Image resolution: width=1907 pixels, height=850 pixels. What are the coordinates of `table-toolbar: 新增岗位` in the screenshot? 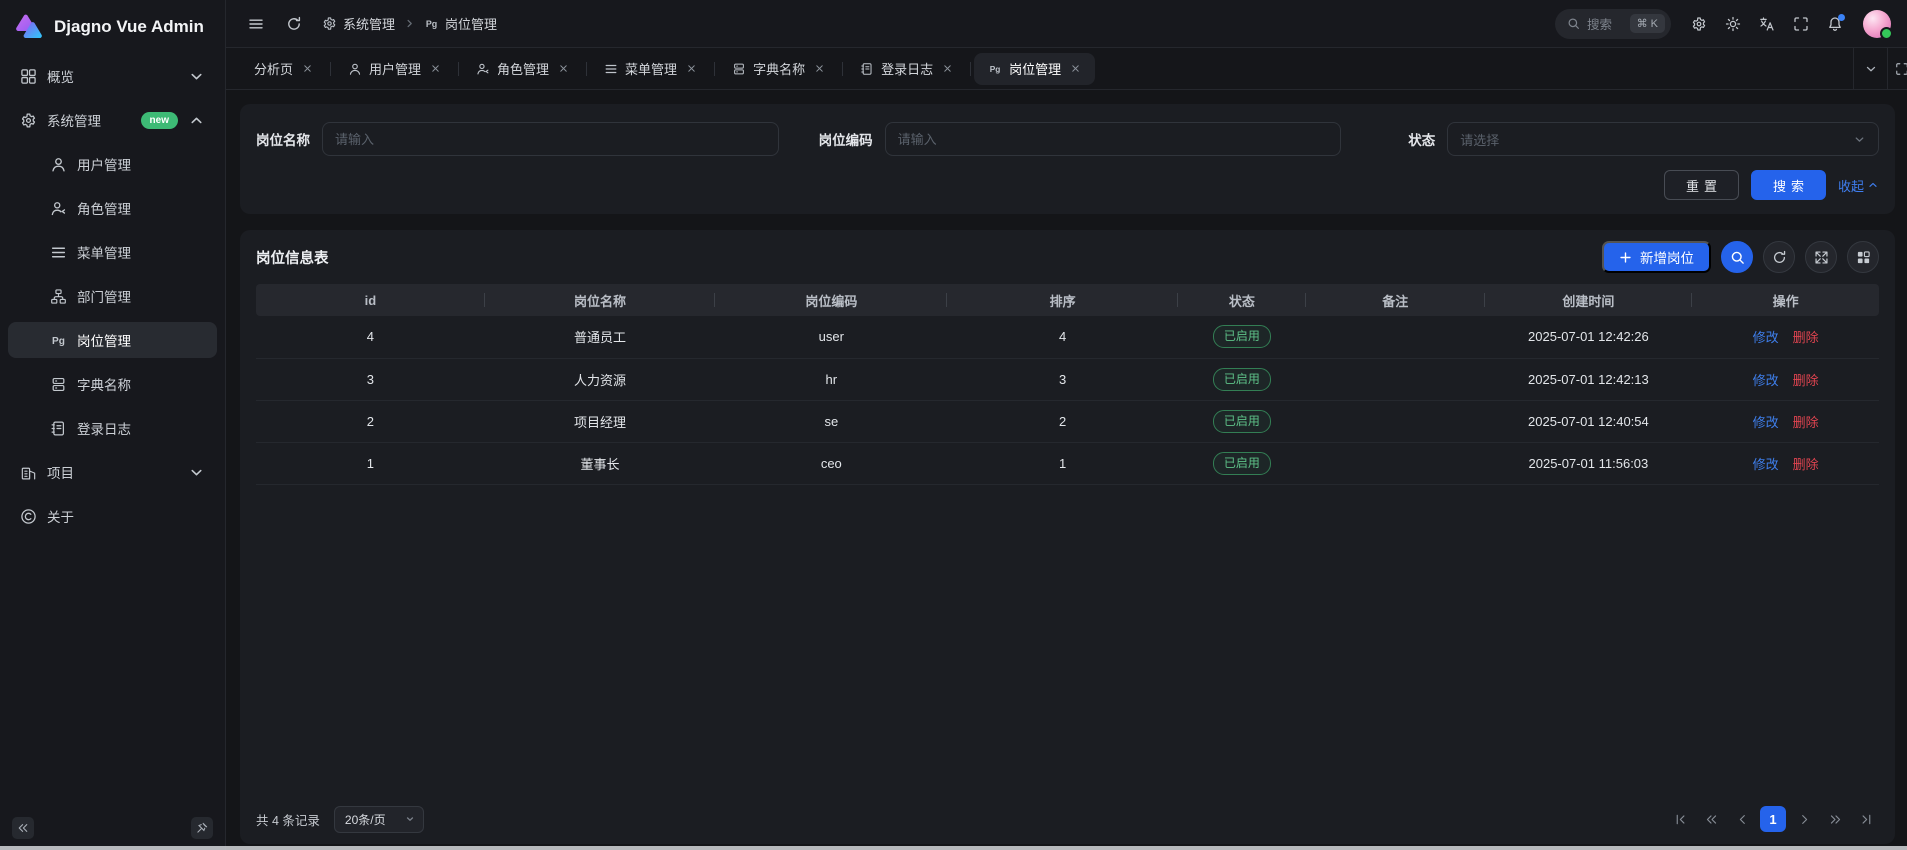 It's located at (1740, 257).